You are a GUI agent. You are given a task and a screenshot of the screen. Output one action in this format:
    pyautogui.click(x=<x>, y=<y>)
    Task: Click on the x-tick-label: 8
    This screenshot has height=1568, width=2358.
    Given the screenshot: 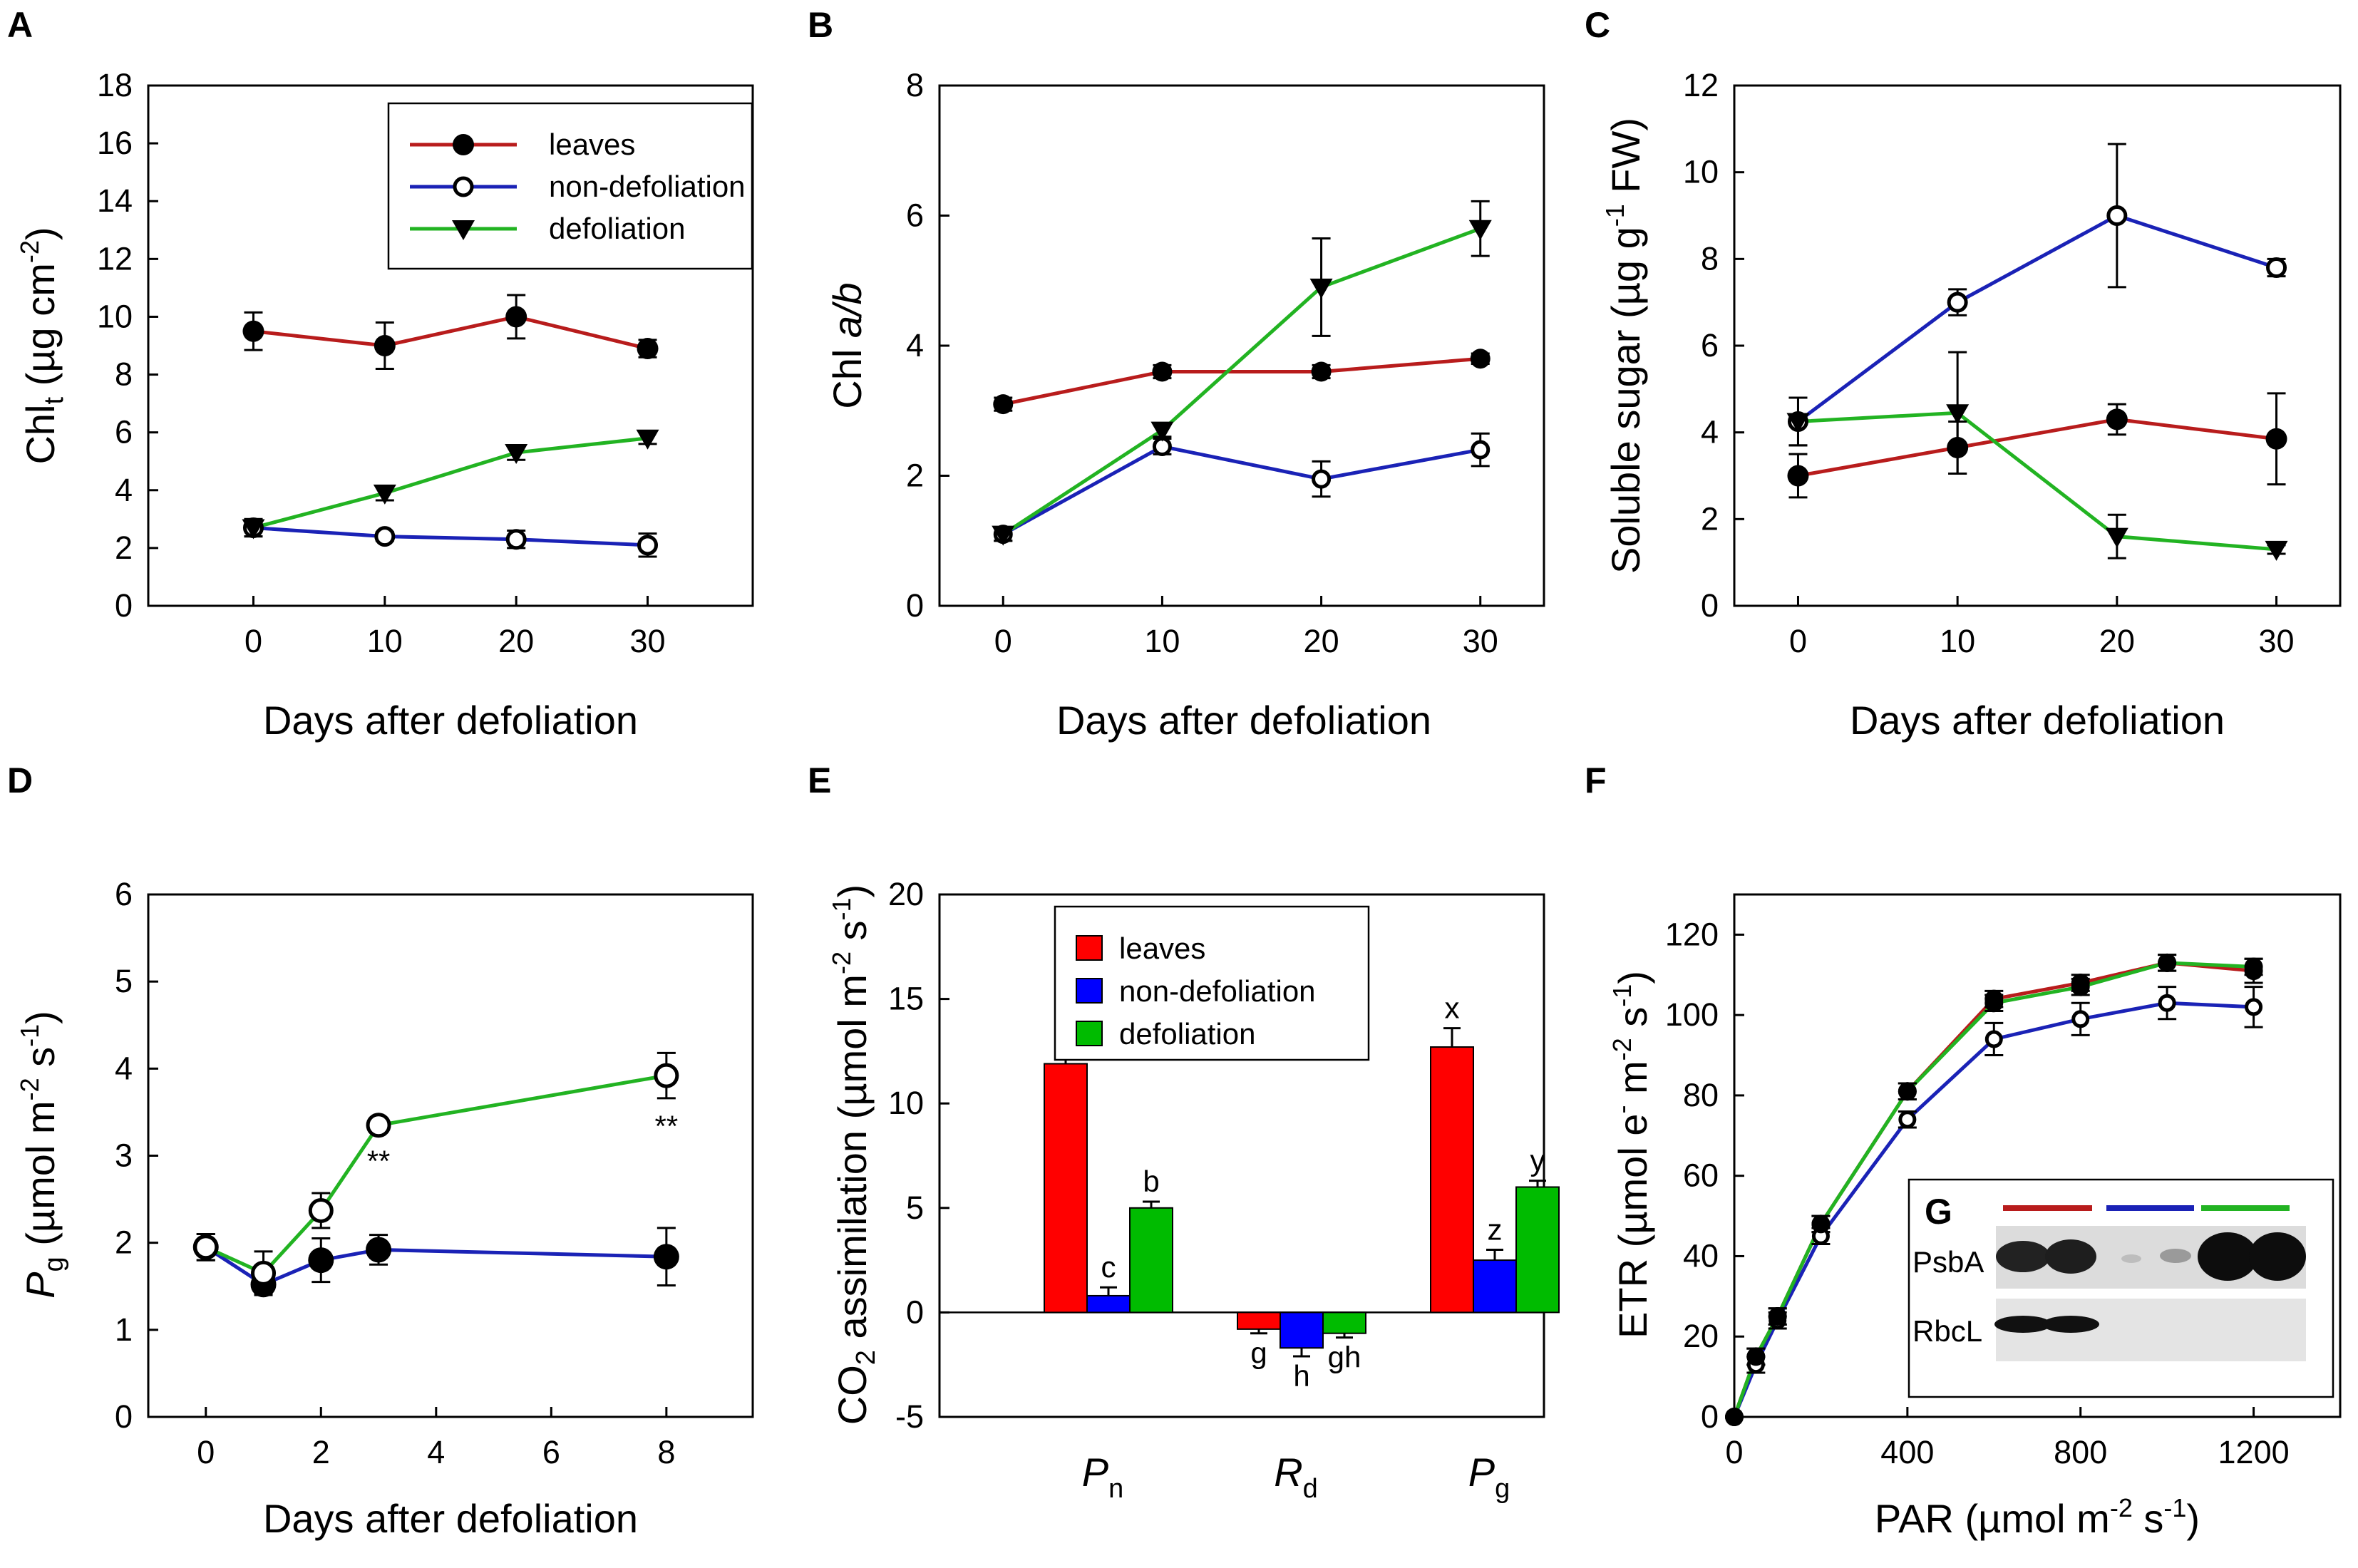 What is the action you would take?
    pyautogui.click(x=666, y=1452)
    